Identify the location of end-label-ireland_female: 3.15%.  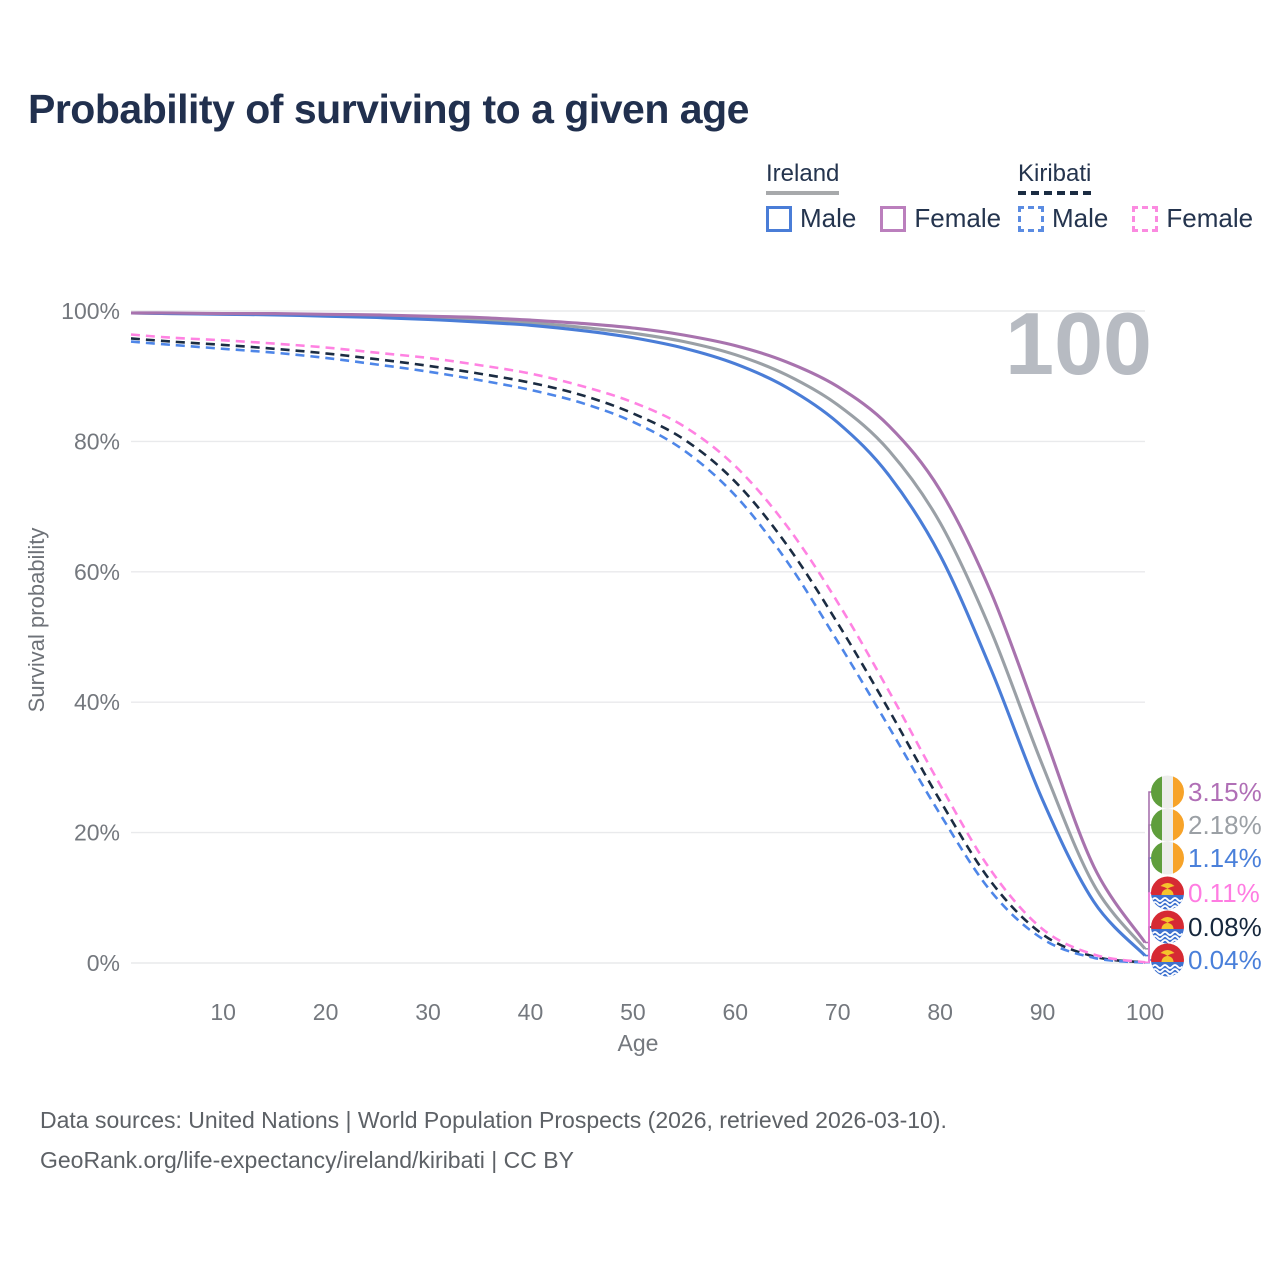
(1225, 792).